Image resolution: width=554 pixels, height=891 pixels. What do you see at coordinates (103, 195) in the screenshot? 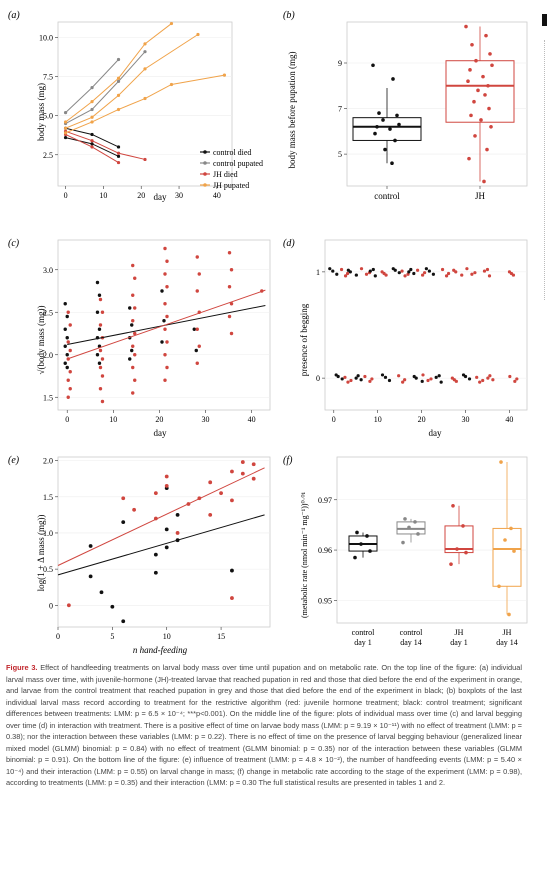
I see `panel-a-xtick-label: 10` at bounding box center [103, 195].